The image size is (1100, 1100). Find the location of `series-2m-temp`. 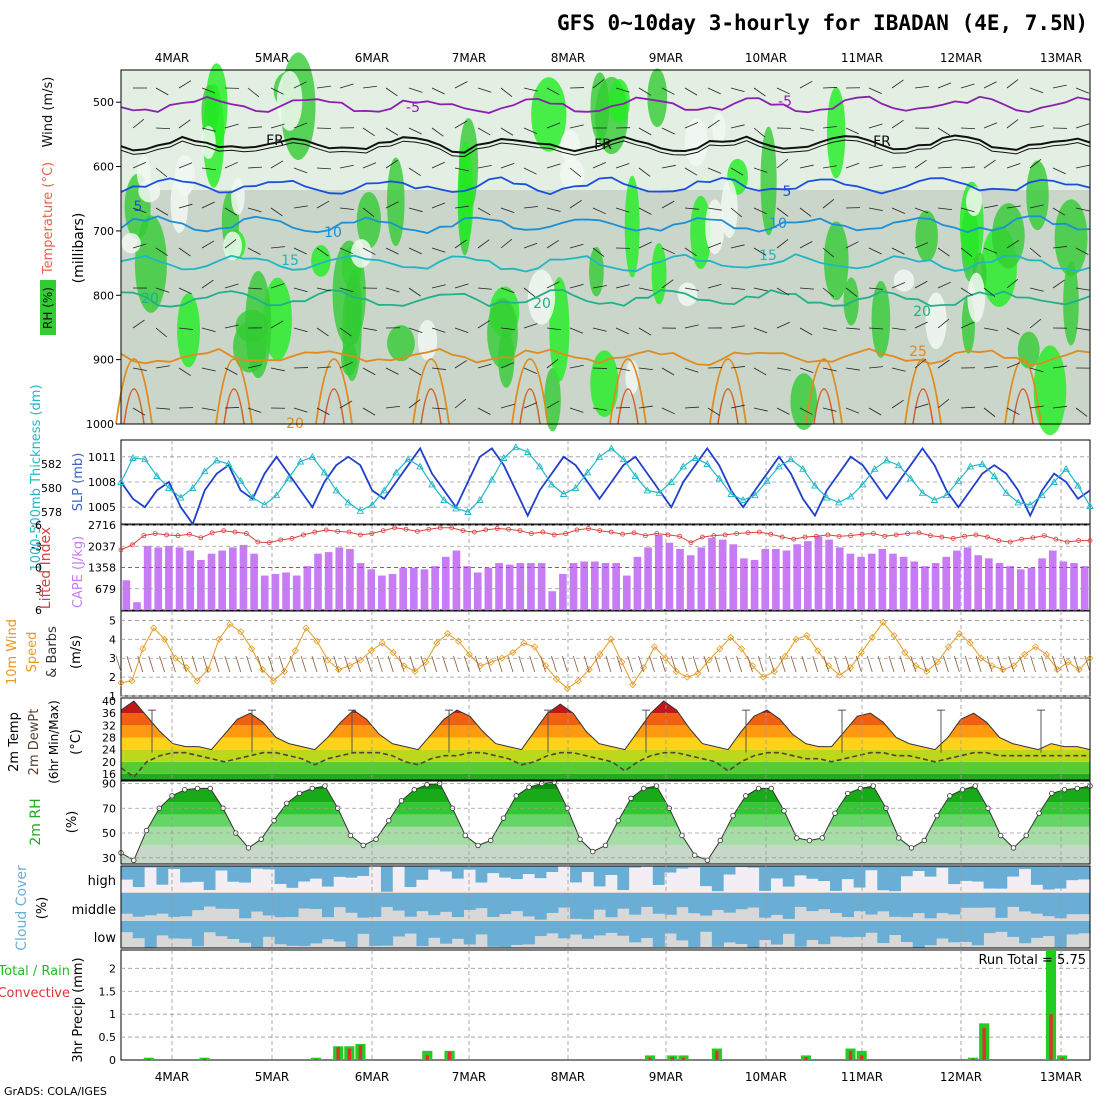

series-2m-temp is located at coordinates (605, 725).